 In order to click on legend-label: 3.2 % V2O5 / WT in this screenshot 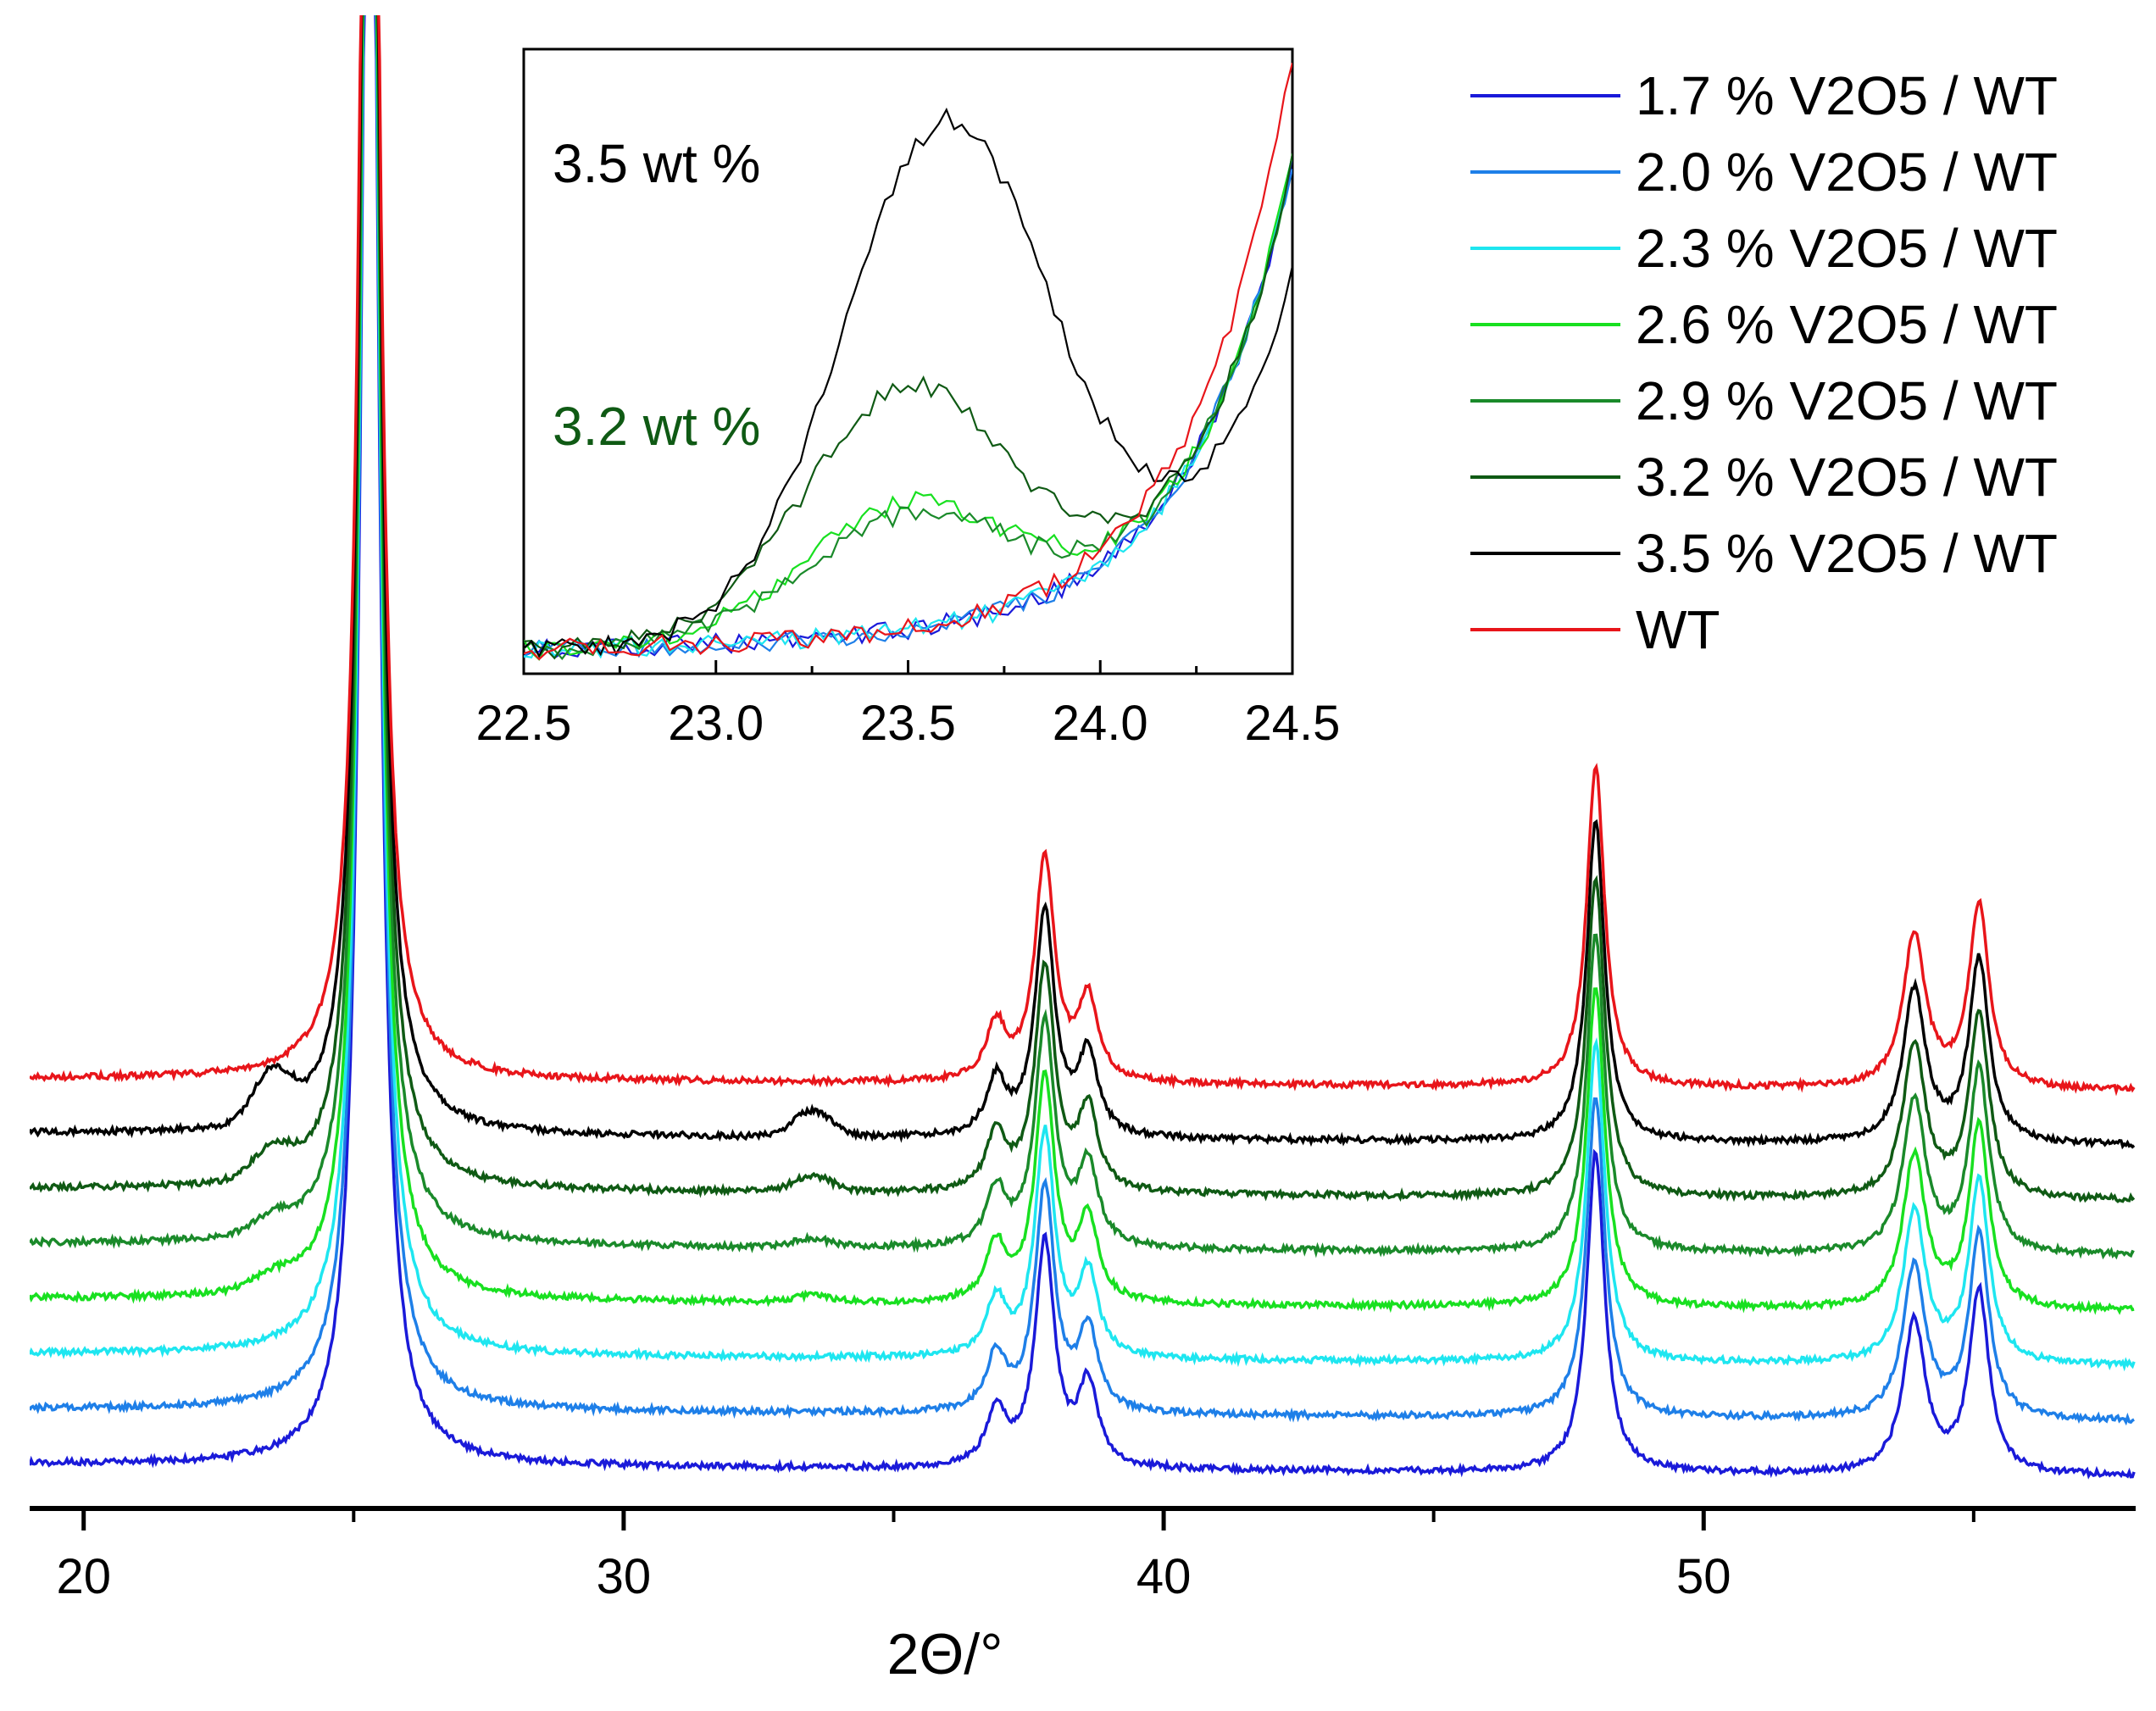, I will do `click(1847, 477)`.